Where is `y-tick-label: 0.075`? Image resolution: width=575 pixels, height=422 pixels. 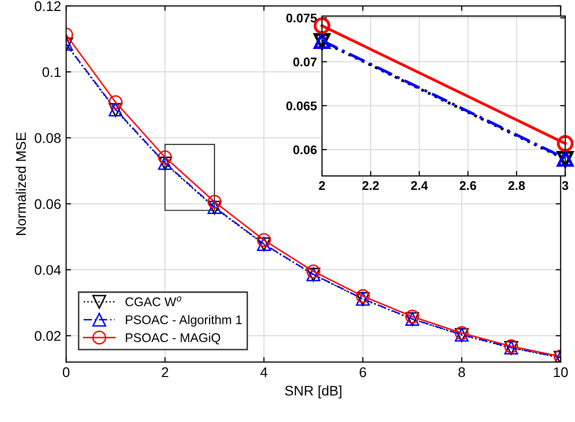 y-tick-label: 0.075 is located at coordinates (301, 18).